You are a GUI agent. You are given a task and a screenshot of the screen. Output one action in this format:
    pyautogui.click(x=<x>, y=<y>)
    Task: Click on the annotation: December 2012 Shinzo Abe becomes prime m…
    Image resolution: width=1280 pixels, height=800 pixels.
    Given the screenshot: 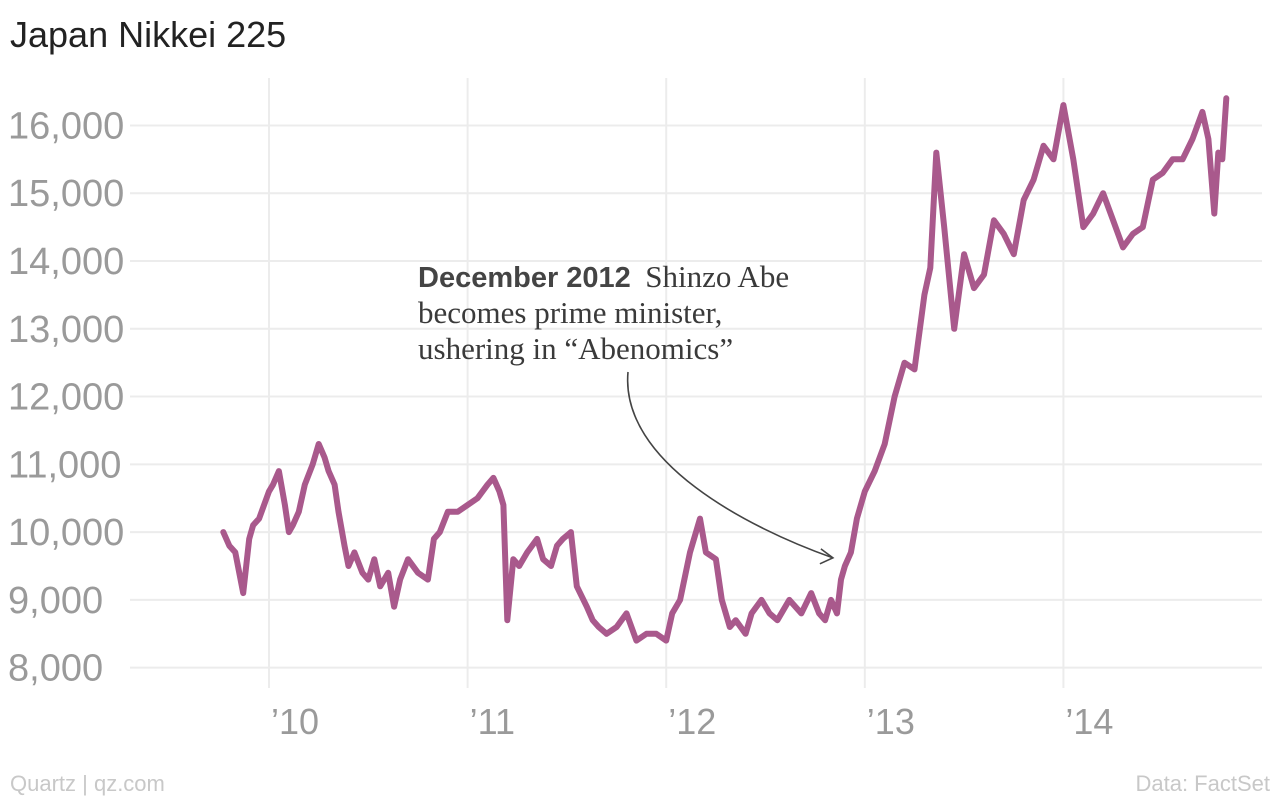 What is the action you would take?
    pyautogui.click(x=626, y=412)
    